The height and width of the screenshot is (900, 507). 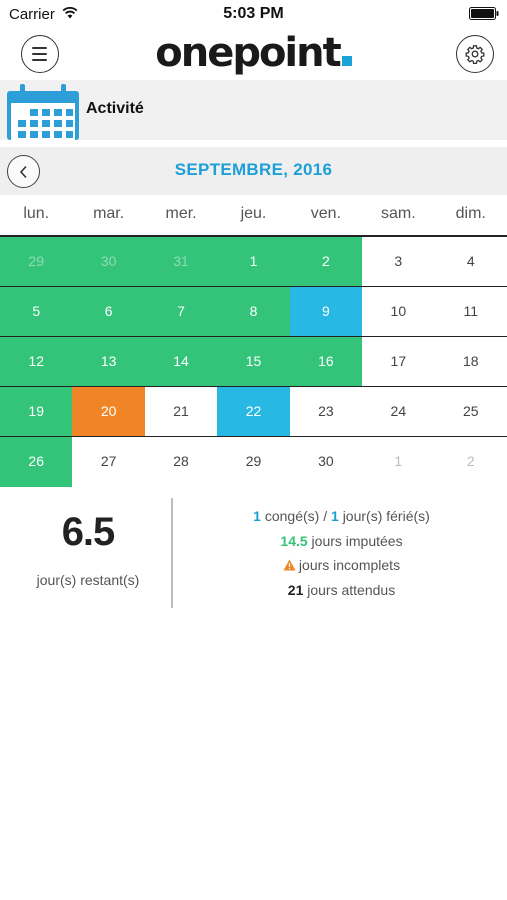 What do you see at coordinates (108, 361) in the screenshot?
I see `calendar-day-cell: 13` at bounding box center [108, 361].